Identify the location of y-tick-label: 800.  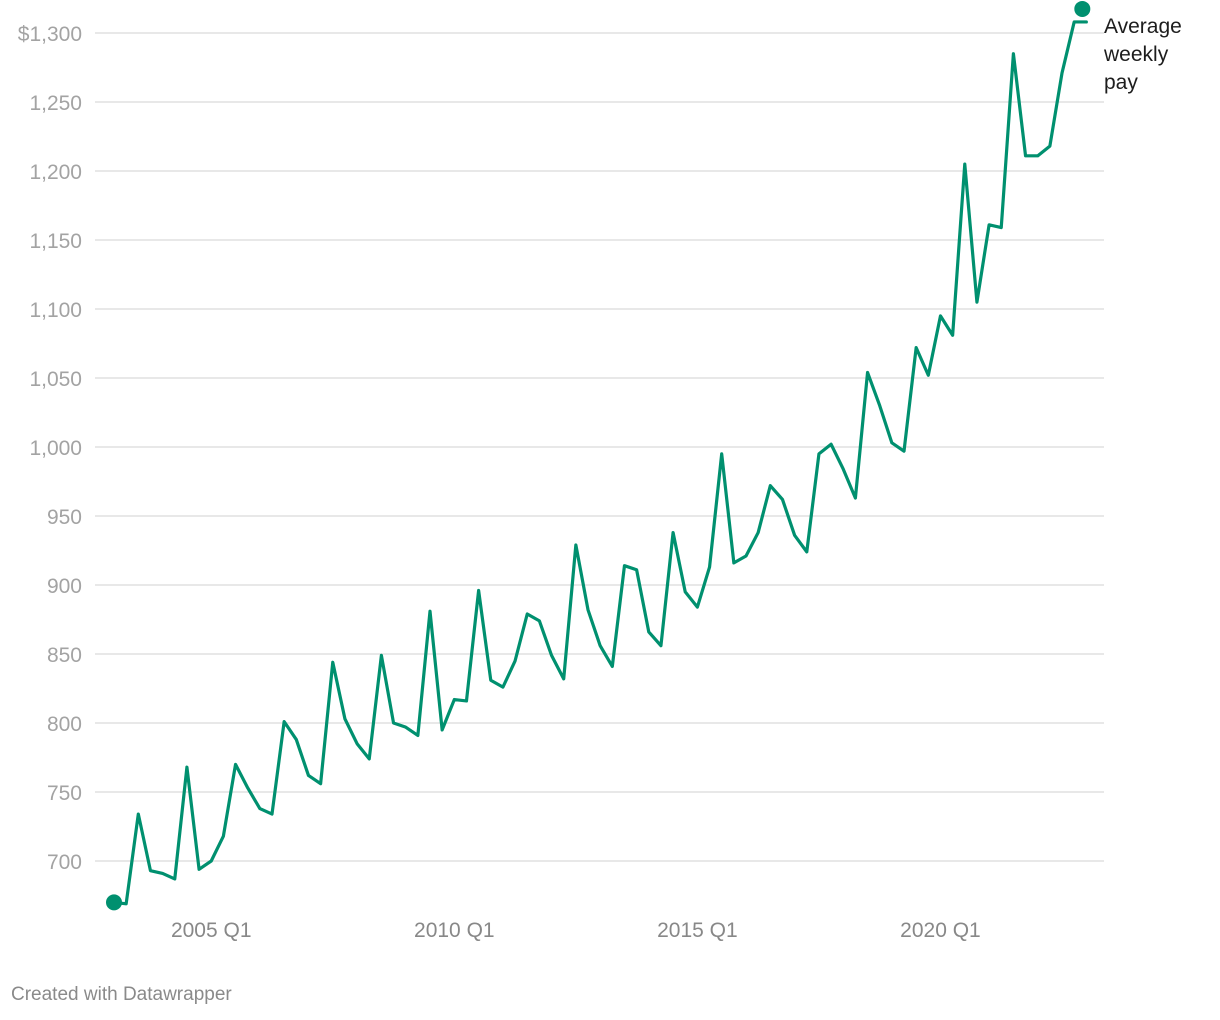
(64, 724).